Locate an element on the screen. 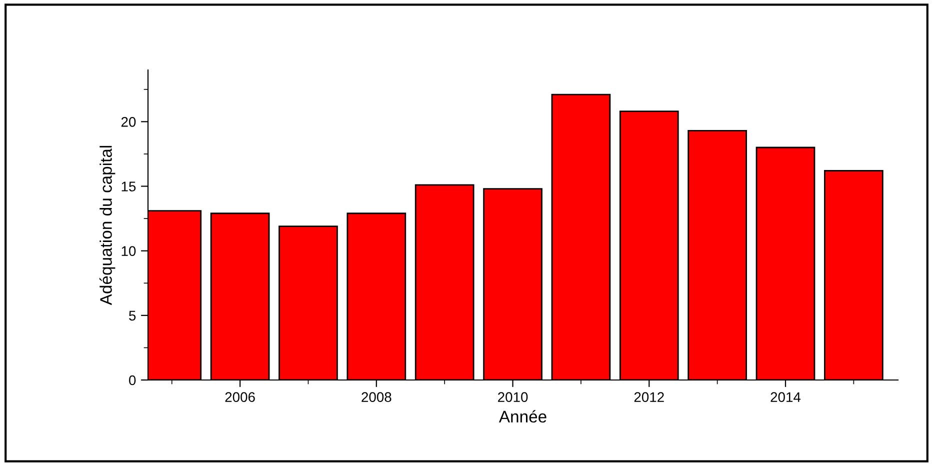 This screenshot has width=933, height=466. y-tick-label: 0 is located at coordinates (132, 380).